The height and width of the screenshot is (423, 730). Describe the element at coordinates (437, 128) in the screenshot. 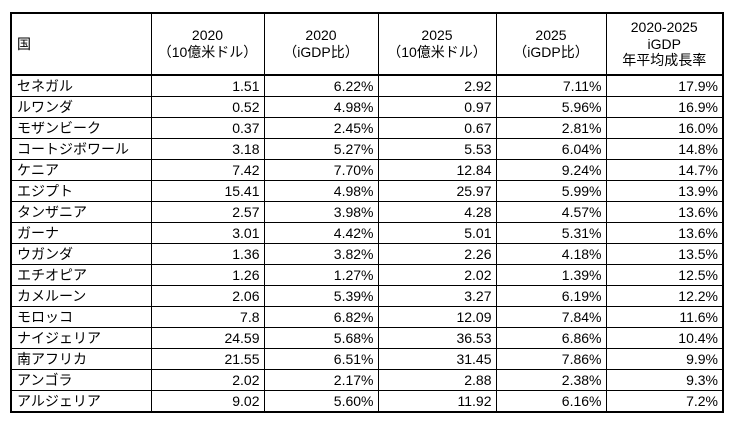

I see `value-cell: 0.67` at that location.